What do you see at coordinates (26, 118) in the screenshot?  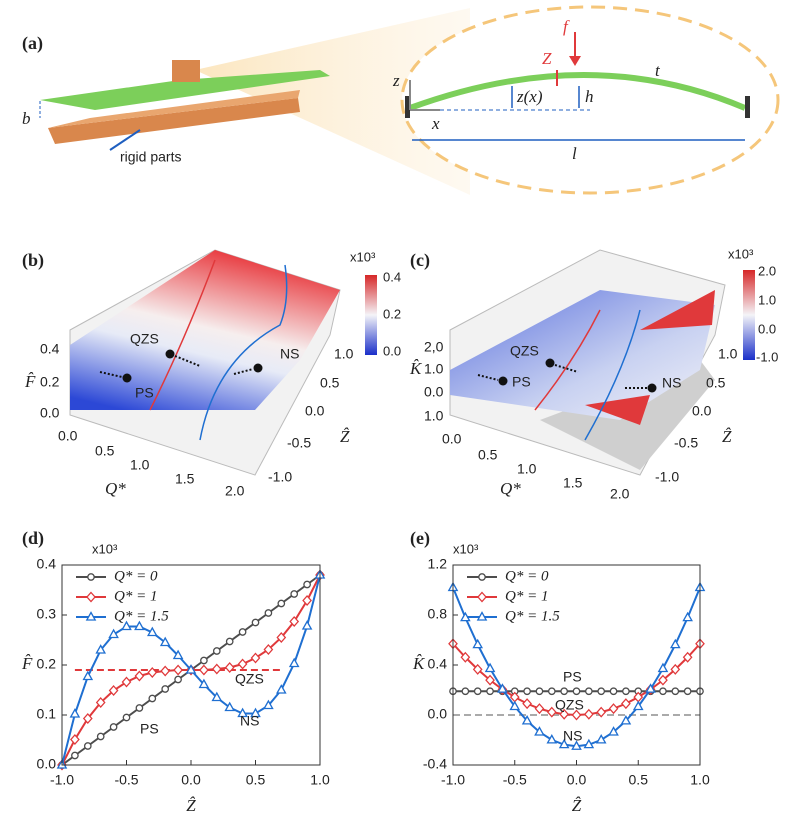 I see `label-b: b` at bounding box center [26, 118].